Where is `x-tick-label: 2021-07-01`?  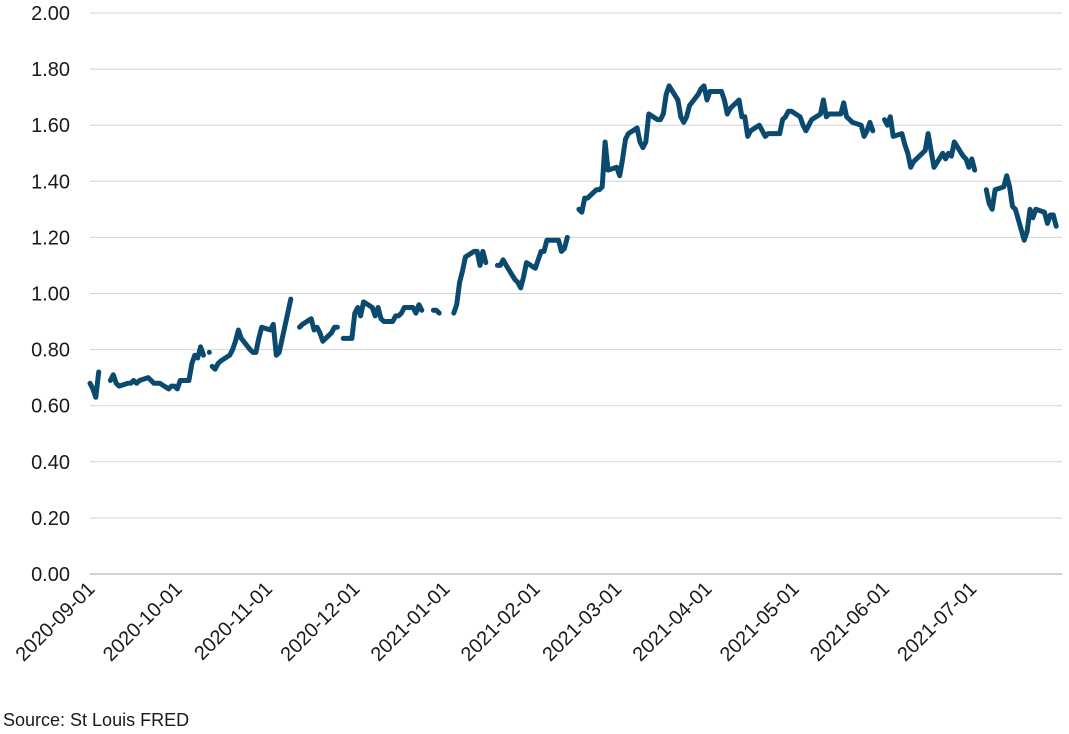 x-tick-label: 2021-07-01 is located at coordinates (937, 622).